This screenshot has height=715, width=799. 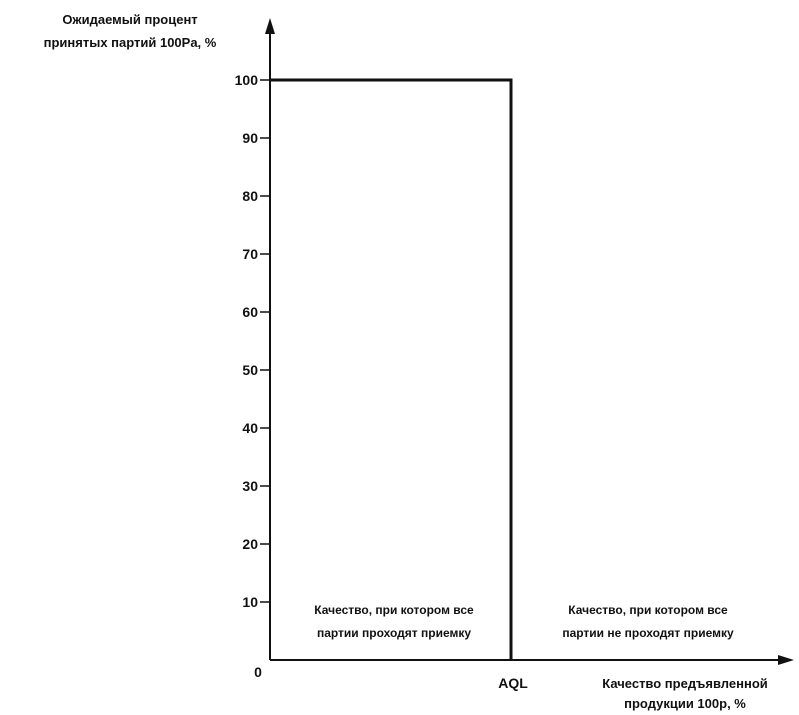 What do you see at coordinates (394, 633) in the screenshot?
I see `left-region-label-line-2: партии проходят приемку` at bounding box center [394, 633].